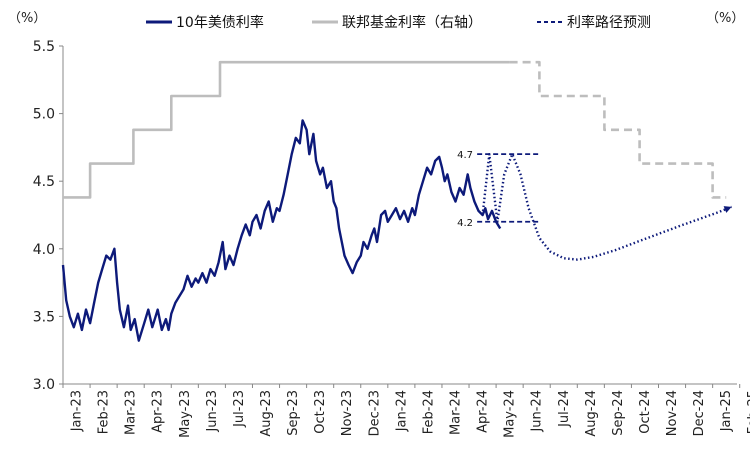 Image resolution: width=750 pixels, height=457 pixels. What do you see at coordinates (239, 409) in the screenshot?
I see `x-tick-label: Jul-23` at bounding box center [239, 409].